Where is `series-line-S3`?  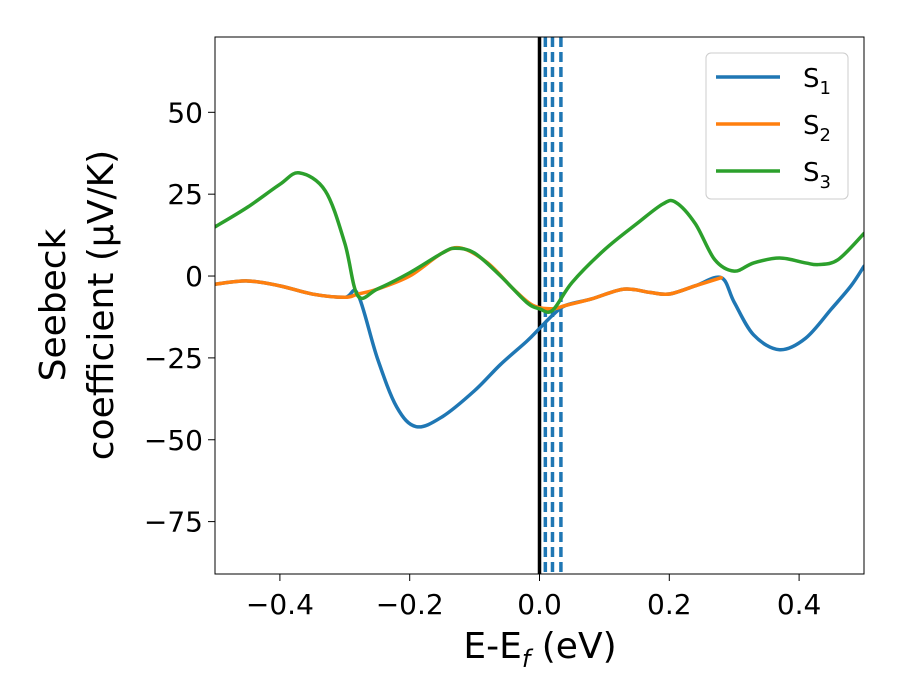
series-line-S3 is located at coordinates (539, 242).